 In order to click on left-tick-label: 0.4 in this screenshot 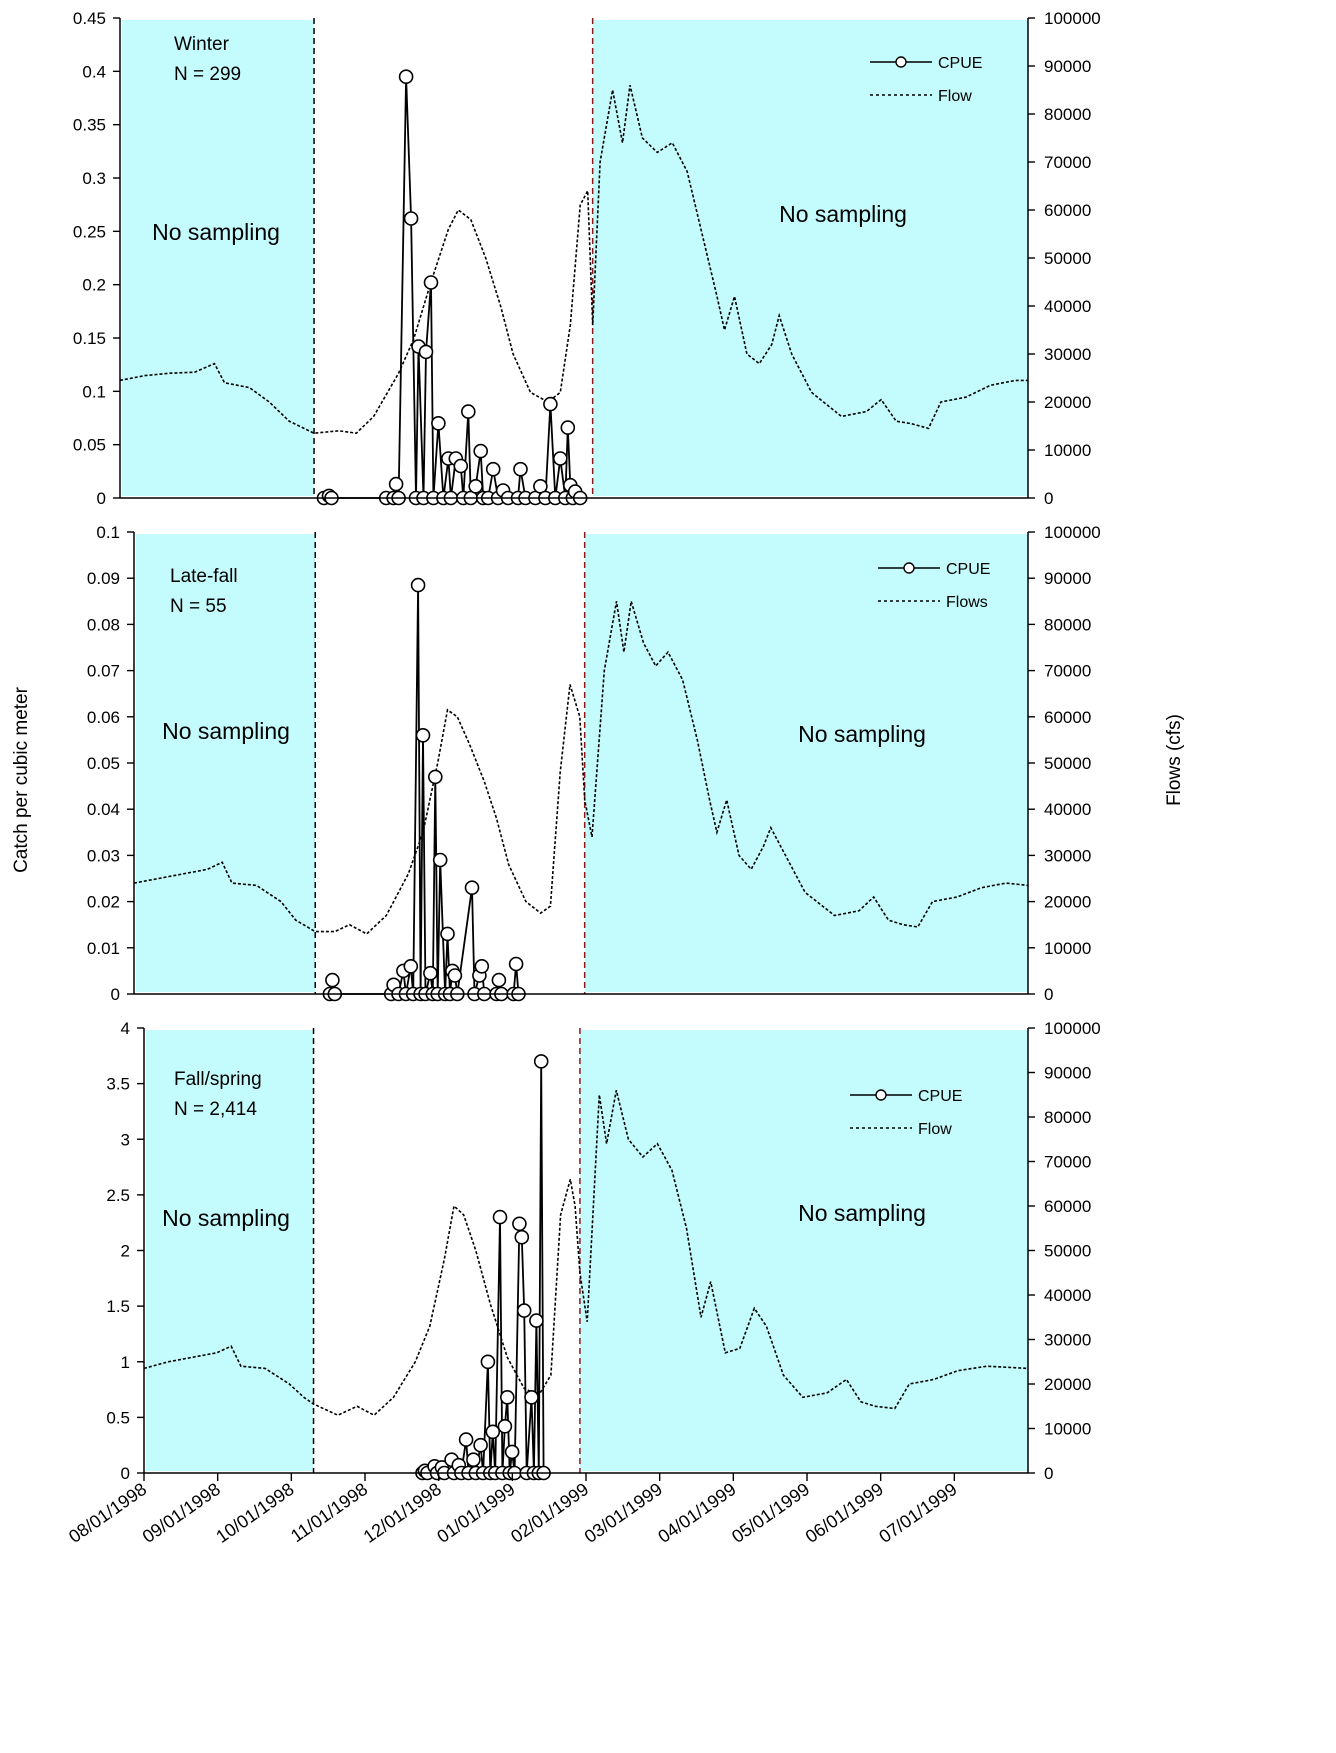, I will do `click(94, 71)`.